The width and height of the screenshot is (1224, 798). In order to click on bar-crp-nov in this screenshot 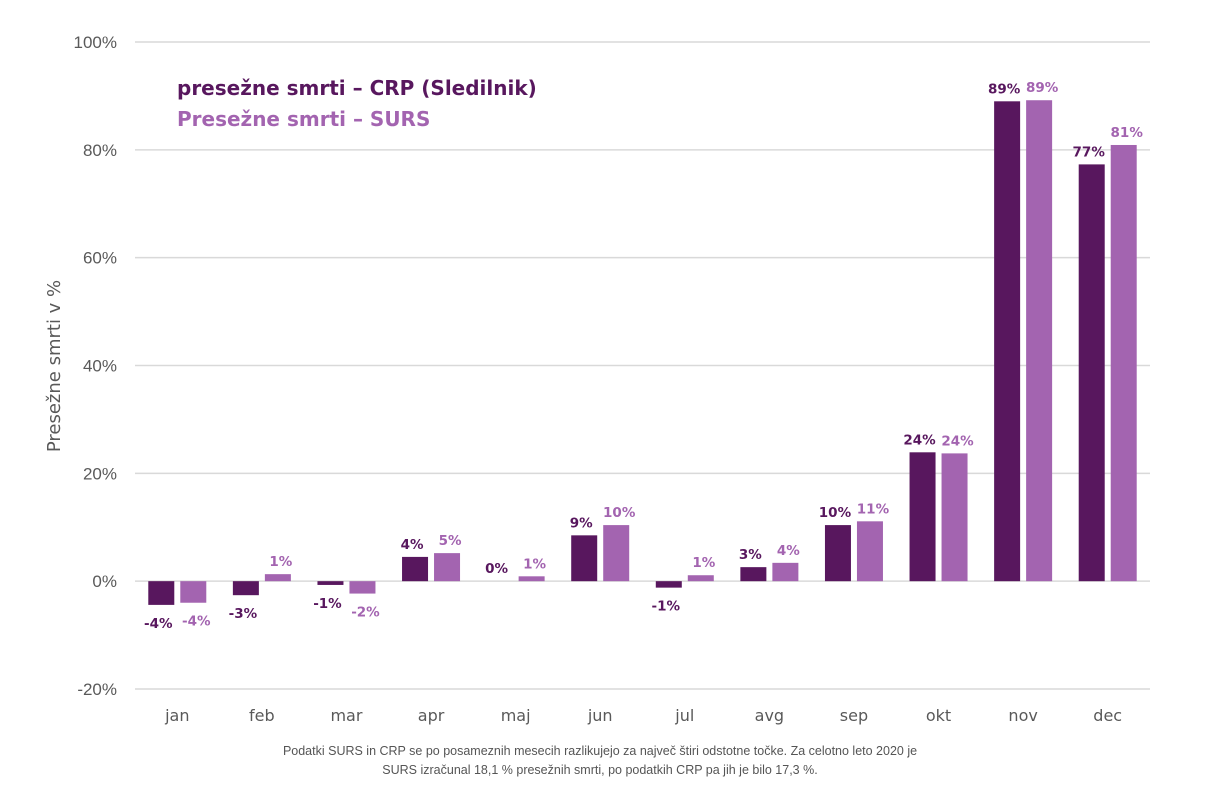, I will do `click(1007, 341)`.